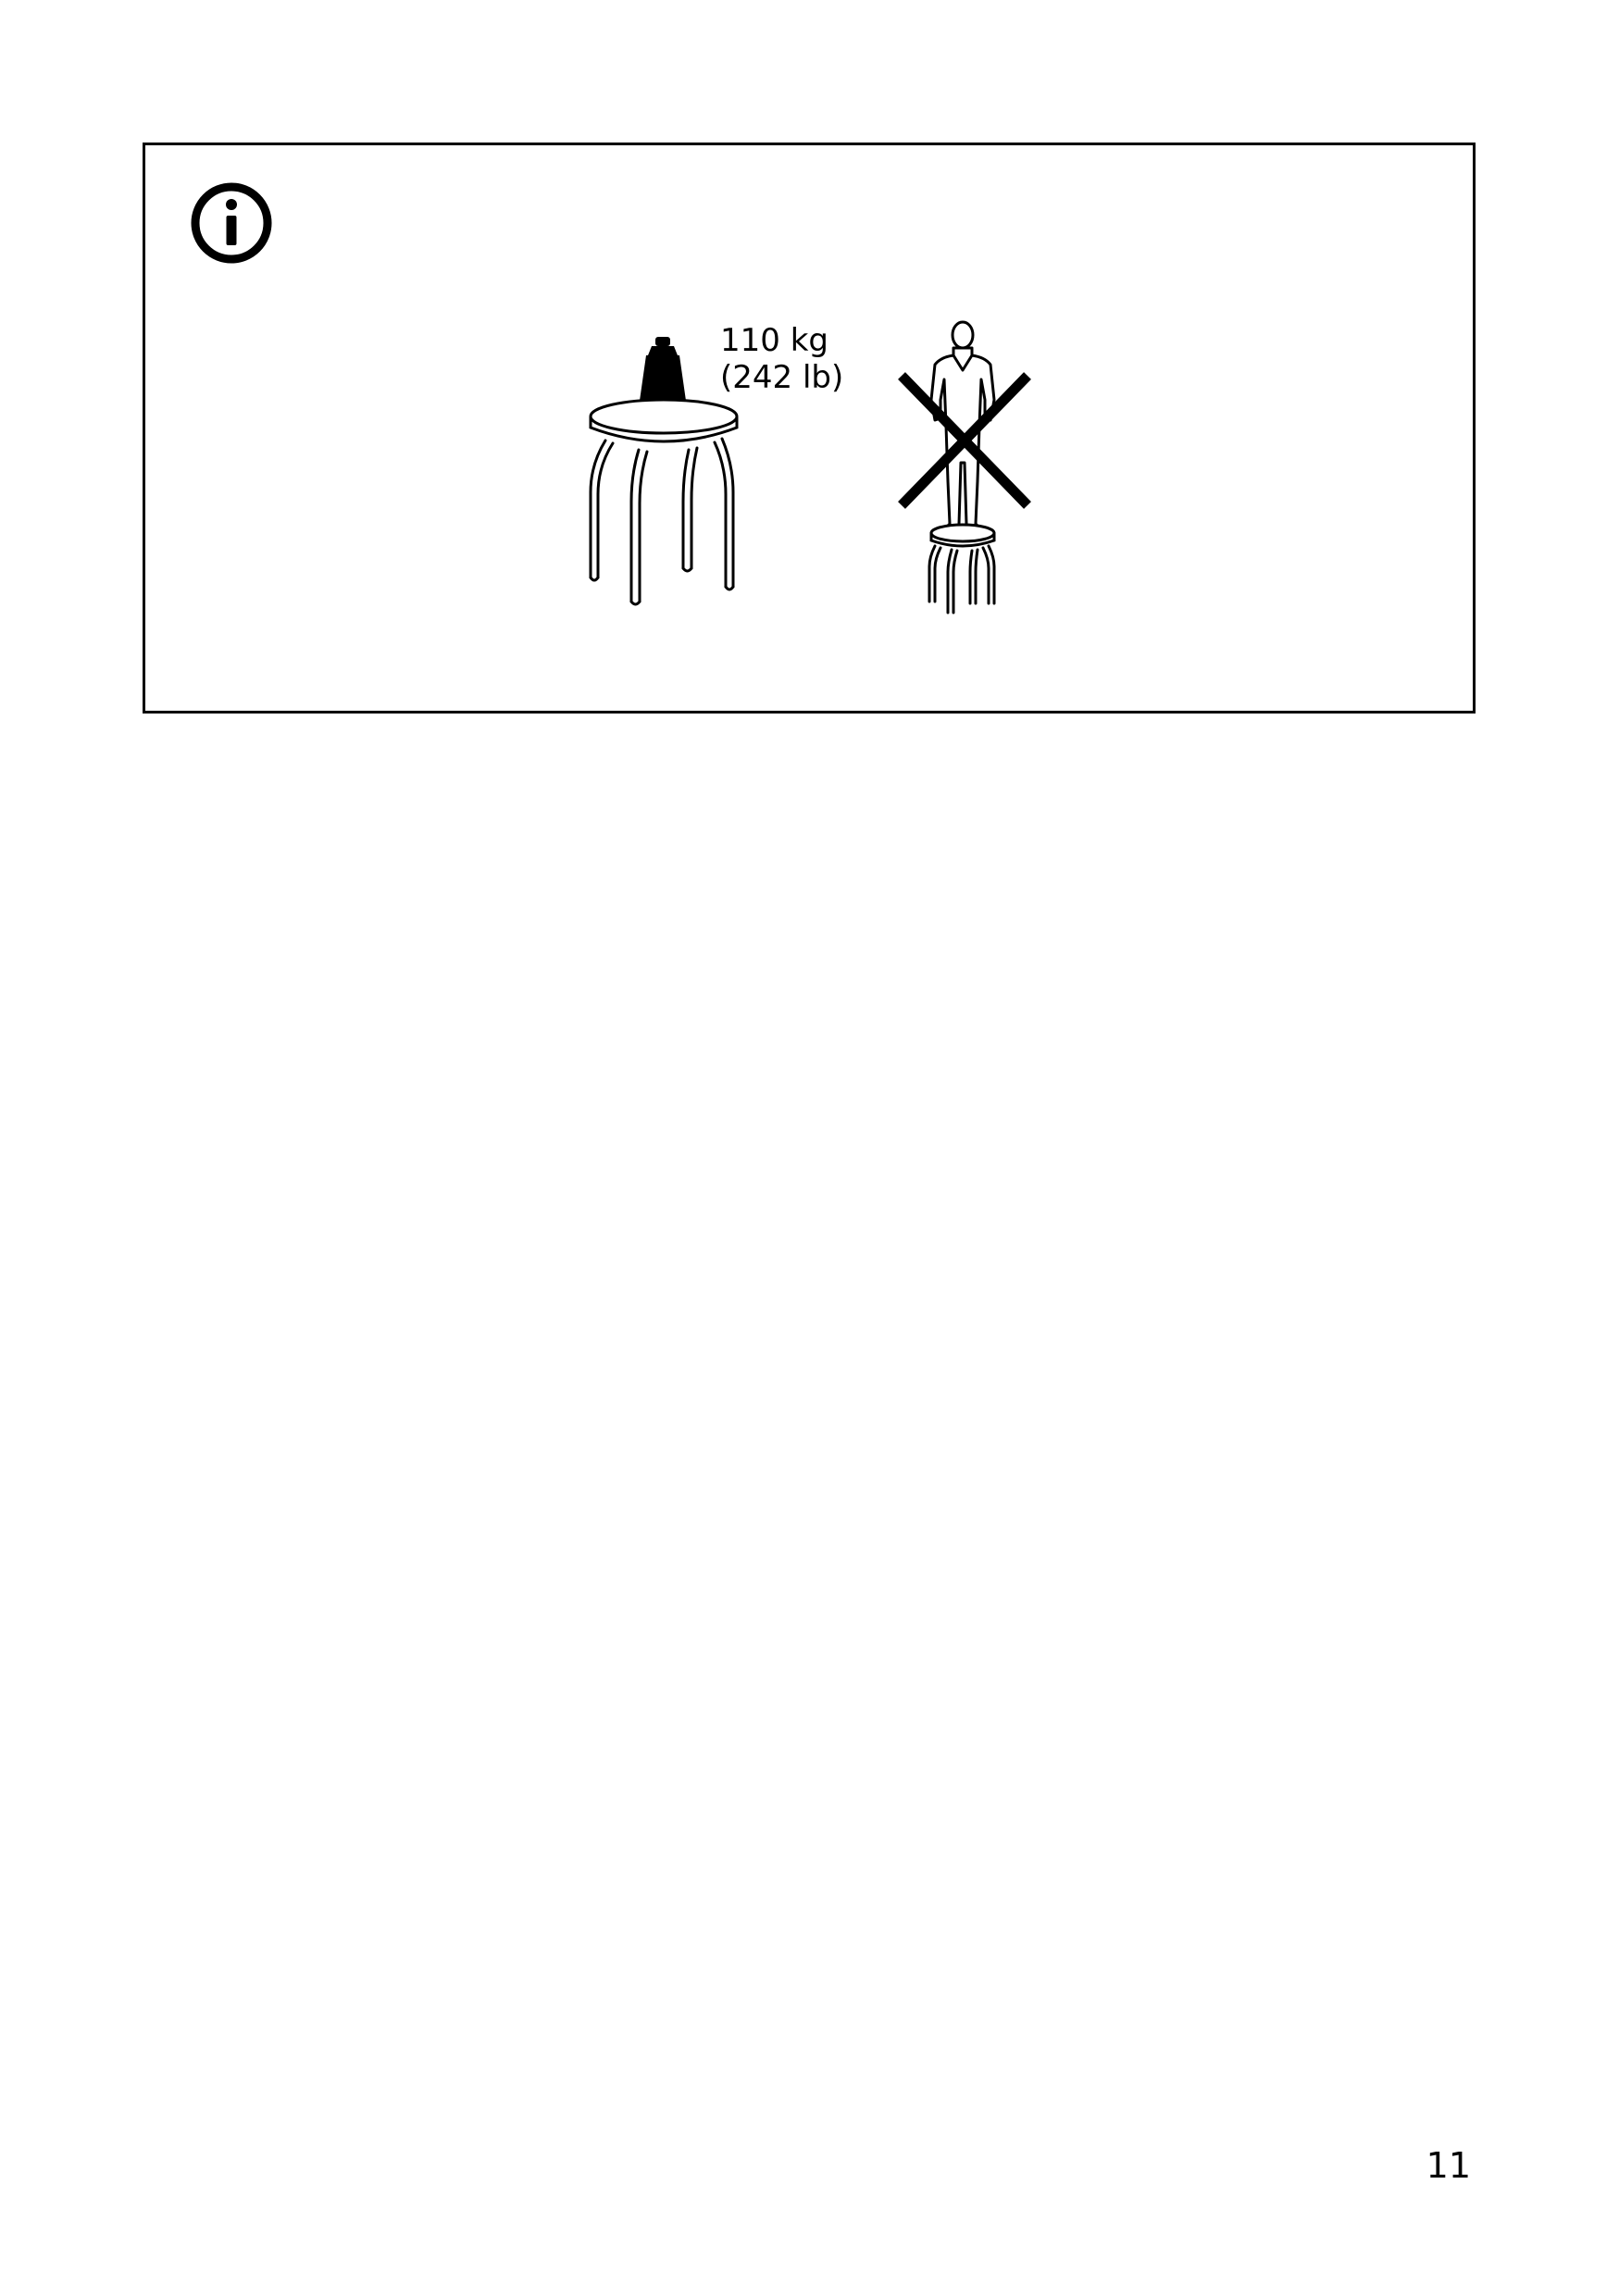  What do you see at coordinates (782, 378) in the screenshot?
I see `weight-imperial: (242 lb)` at bounding box center [782, 378].